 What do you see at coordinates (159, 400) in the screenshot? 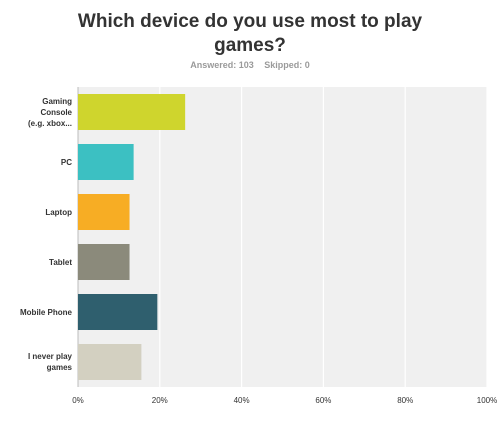
I see `x-tick-label: 20%` at bounding box center [159, 400].